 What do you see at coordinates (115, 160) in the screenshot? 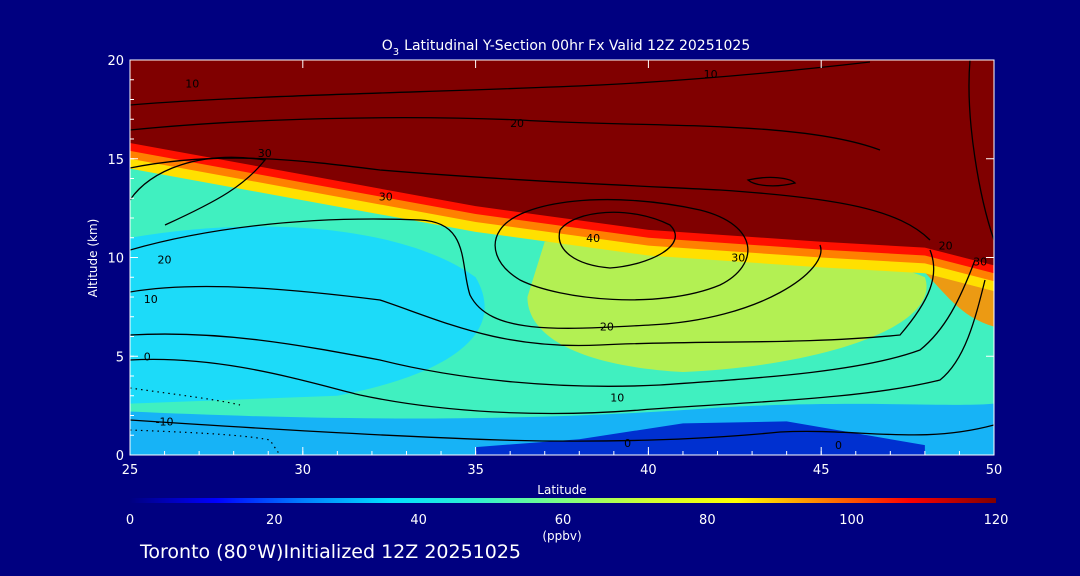
I see `y-tick-label: 15` at bounding box center [115, 160].